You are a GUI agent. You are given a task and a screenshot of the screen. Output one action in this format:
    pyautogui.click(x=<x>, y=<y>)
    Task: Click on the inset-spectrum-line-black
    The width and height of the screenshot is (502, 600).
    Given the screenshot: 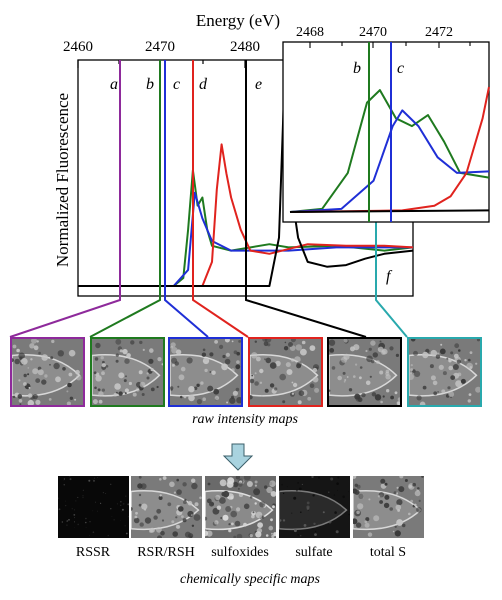 What is the action you would take?
    pyautogui.click(x=389, y=211)
    